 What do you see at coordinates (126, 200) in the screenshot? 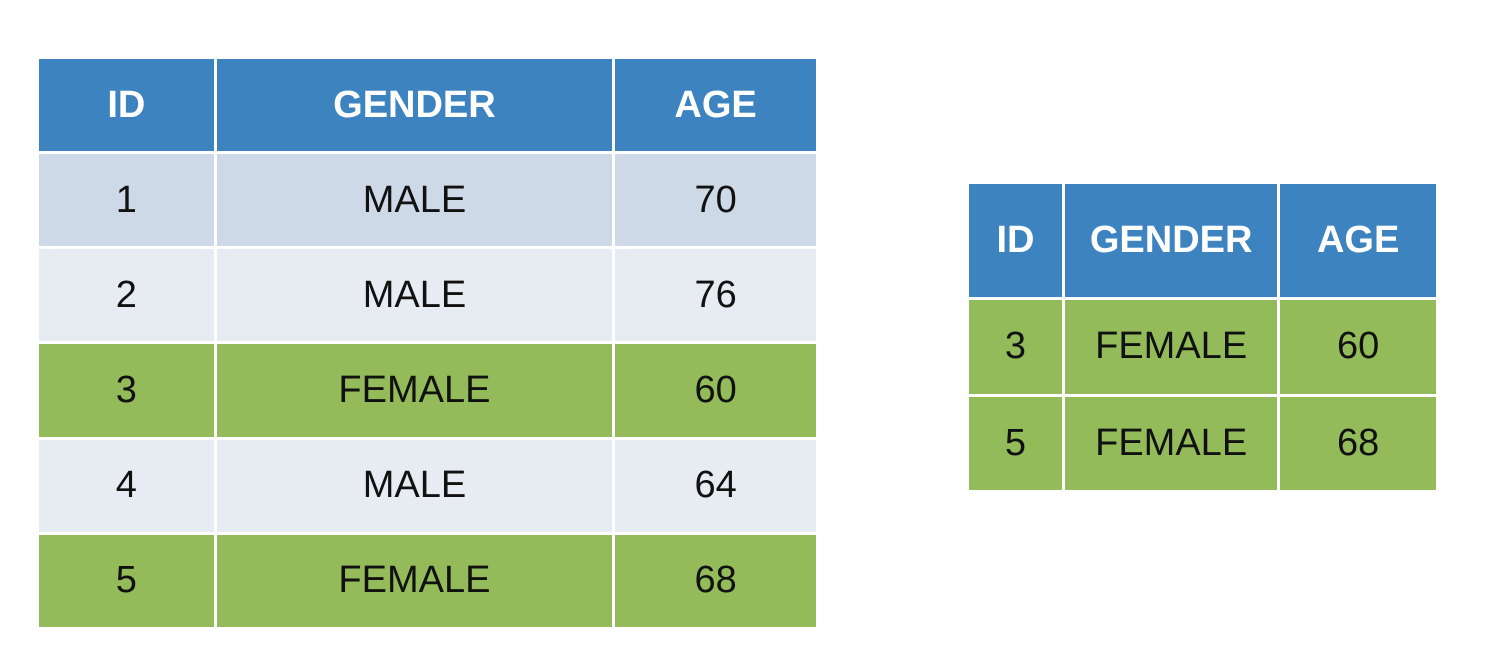
I see `cell-id: 1` at bounding box center [126, 200].